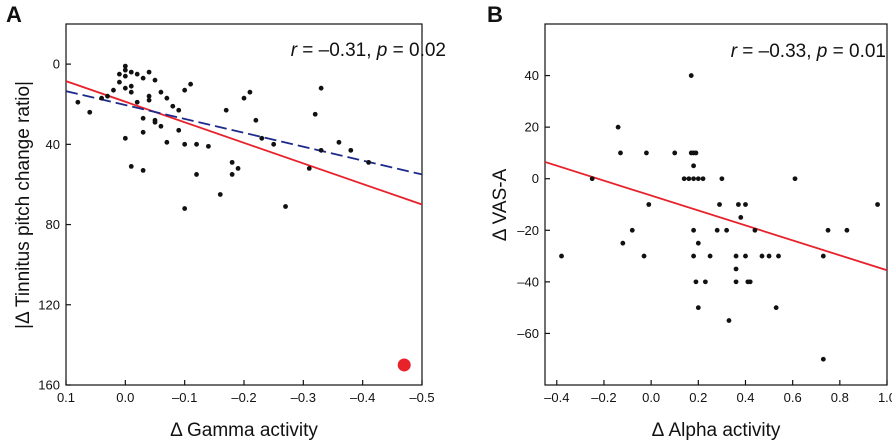 This screenshot has height=443, width=892. What do you see at coordinates (66, 397) in the screenshot?
I see `panel-a-x-tick-label: 0.1` at bounding box center [66, 397].